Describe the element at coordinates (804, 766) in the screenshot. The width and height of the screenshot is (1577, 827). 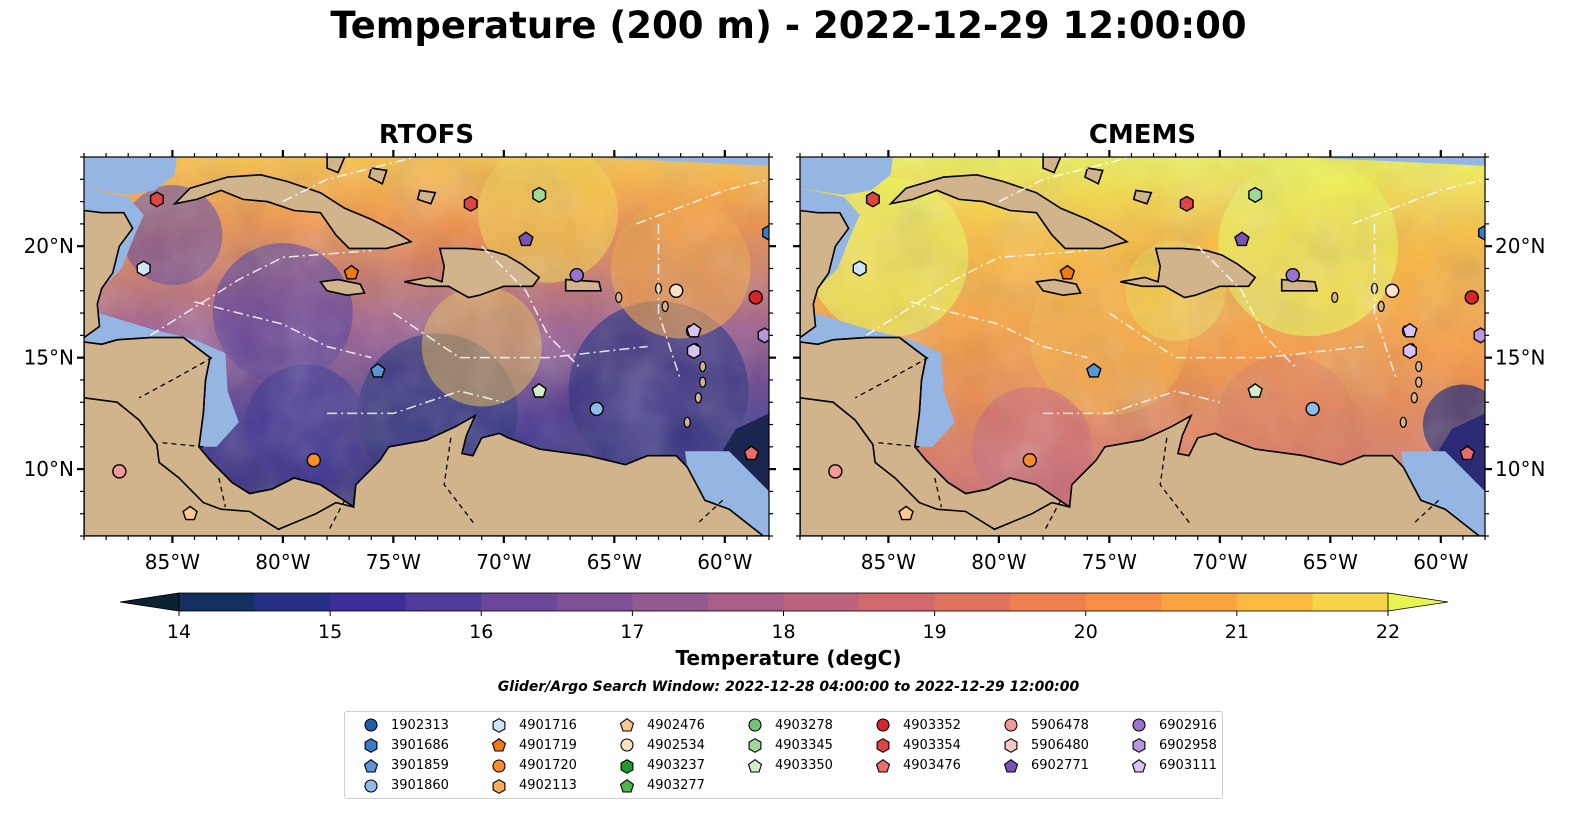
I see `legend-label: 4903350` at that location.